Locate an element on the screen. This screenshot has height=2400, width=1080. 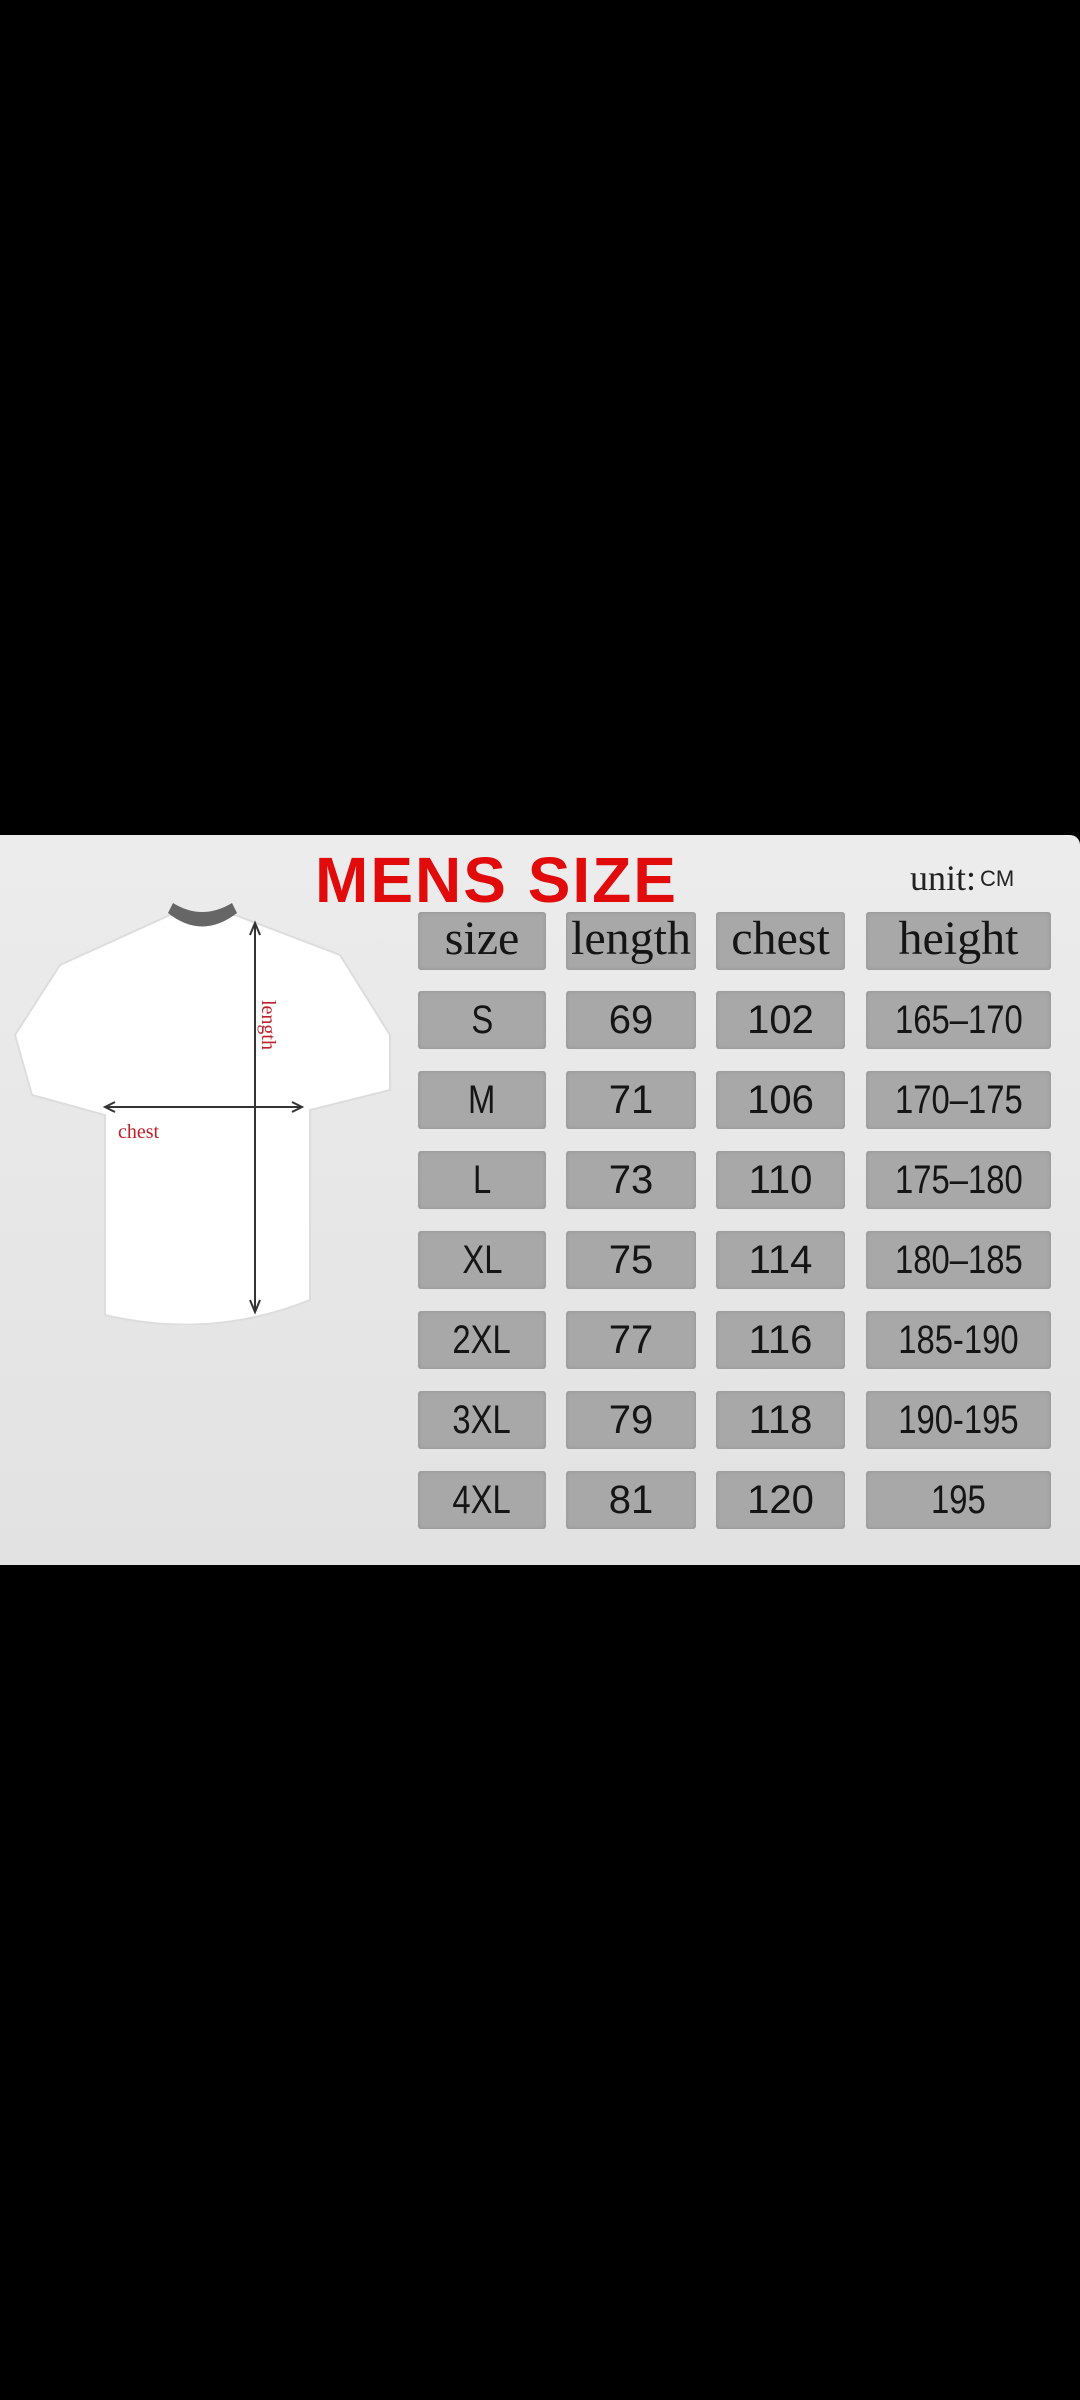
unit-label: unit: CM is located at coordinates (962, 878).